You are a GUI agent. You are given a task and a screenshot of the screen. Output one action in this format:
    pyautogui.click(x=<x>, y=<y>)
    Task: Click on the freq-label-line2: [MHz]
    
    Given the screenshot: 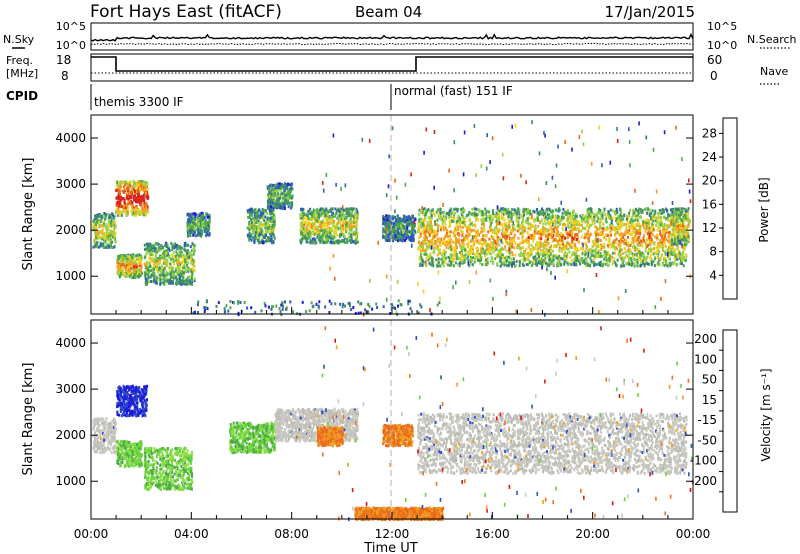 What is the action you would take?
    pyautogui.click(x=22, y=73)
    